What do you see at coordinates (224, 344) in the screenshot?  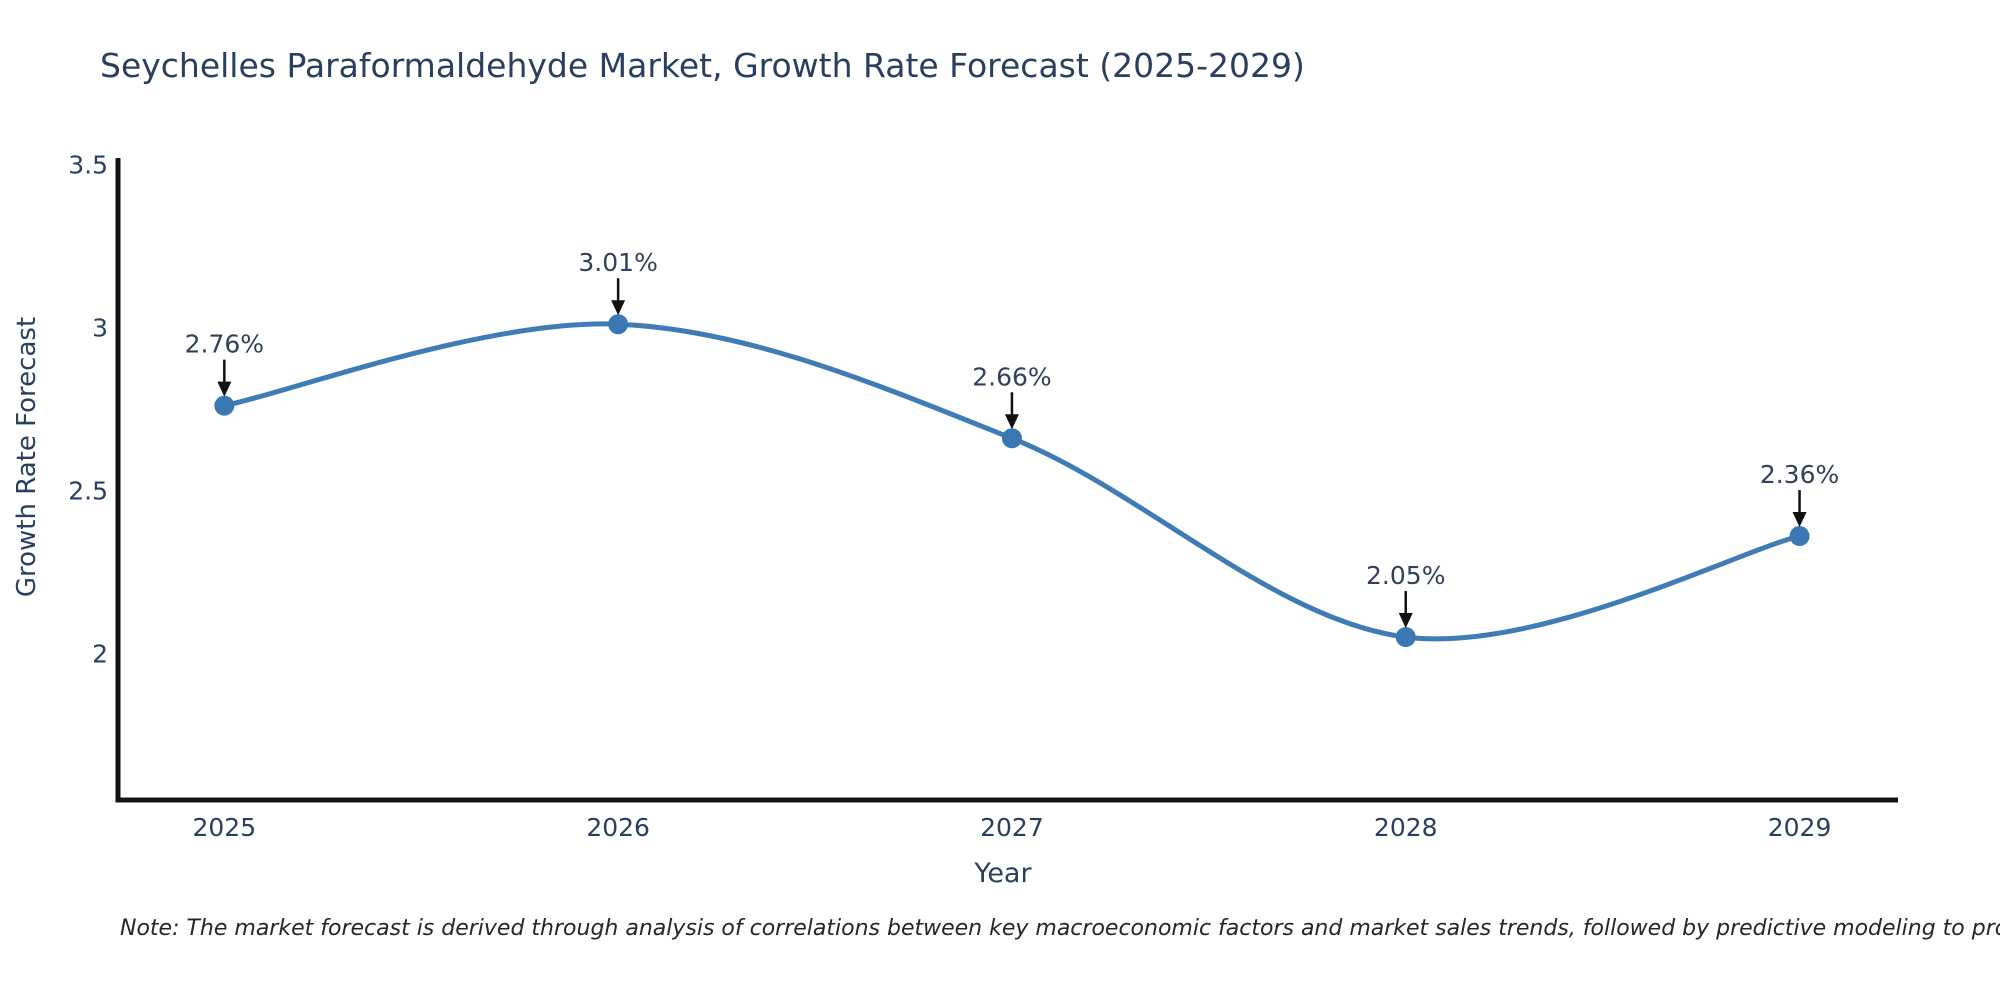 I see `point-value-label-2025: 2.76%` at bounding box center [224, 344].